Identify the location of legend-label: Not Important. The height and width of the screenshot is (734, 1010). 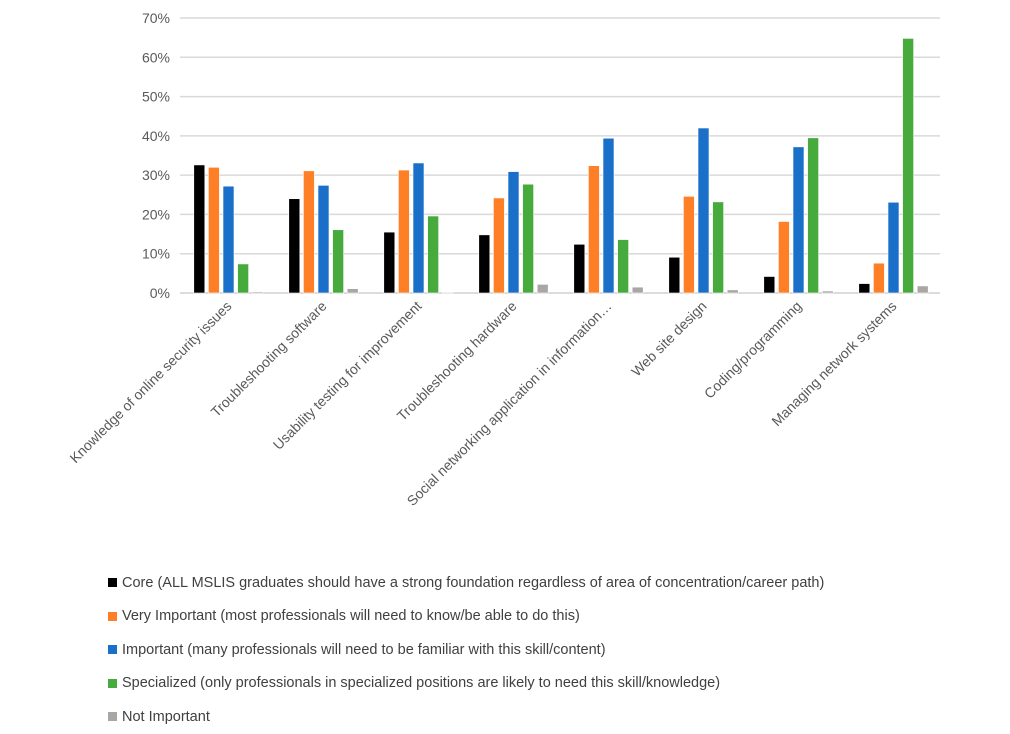
(166, 716).